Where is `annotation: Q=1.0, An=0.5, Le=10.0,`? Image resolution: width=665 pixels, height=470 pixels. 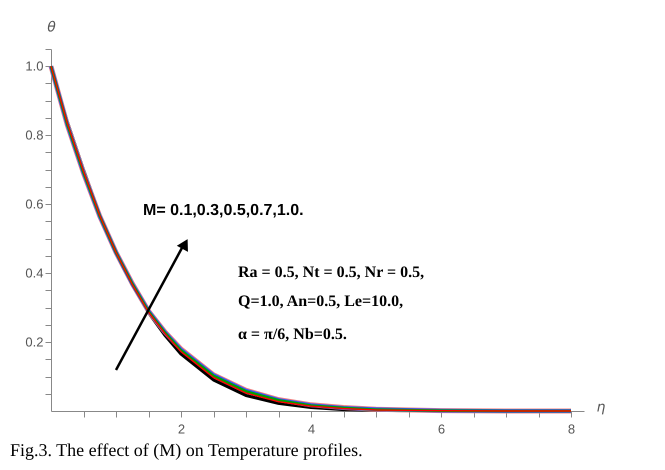
annotation: Q=1.0, An=0.5, Le=10.0, is located at coordinates (321, 301).